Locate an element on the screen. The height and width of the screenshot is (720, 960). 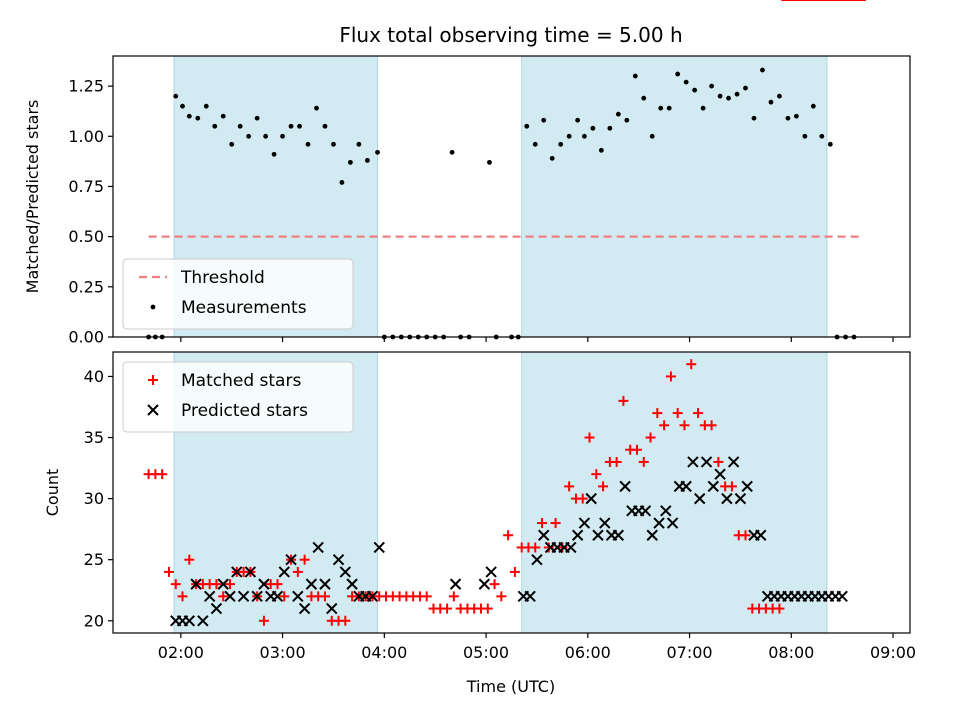
x-tick-label: 02:00 is located at coordinates (181, 652).